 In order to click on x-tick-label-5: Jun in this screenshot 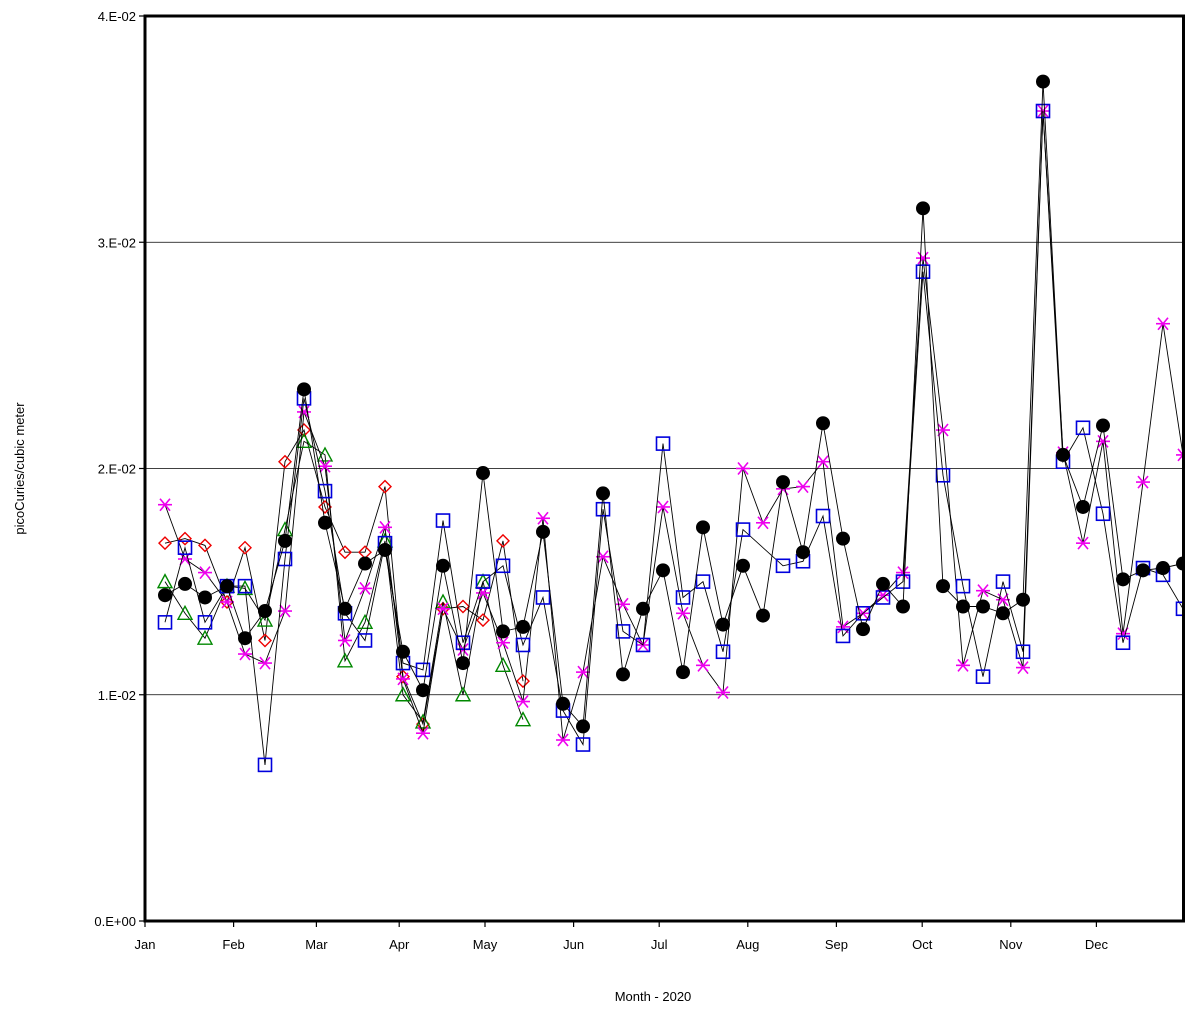, I will do `click(573, 944)`.